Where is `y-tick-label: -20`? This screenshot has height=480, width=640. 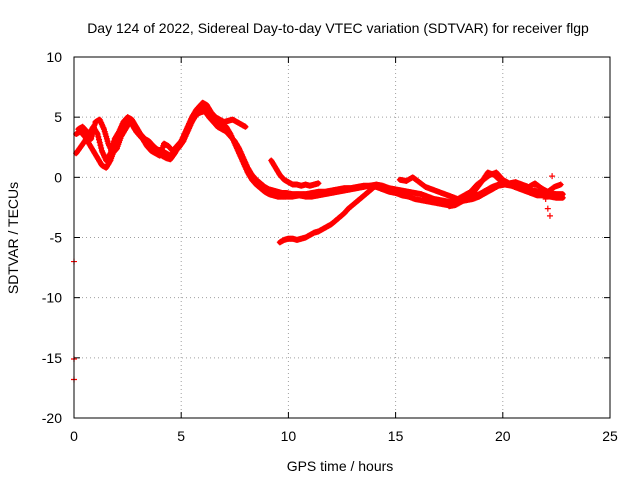 y-tick-label: -20 is located at coordinates (52, 418).